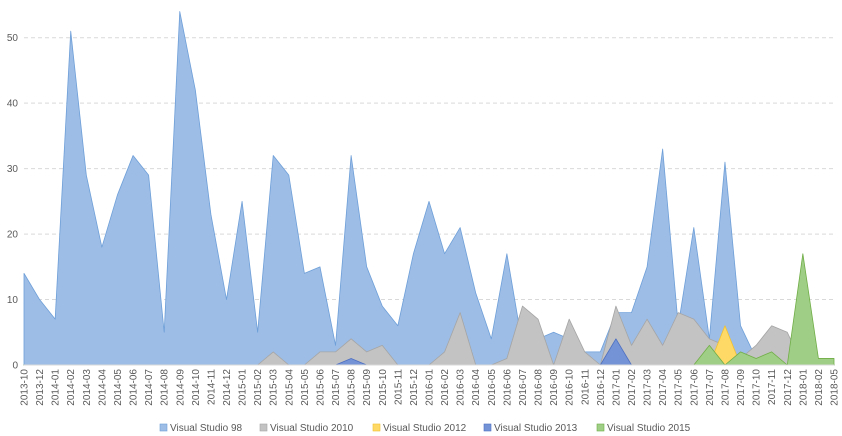  Describe the element at coordinates (165, 387) in the screenshot. I see `x-tick-label: 2014-08` at that location.